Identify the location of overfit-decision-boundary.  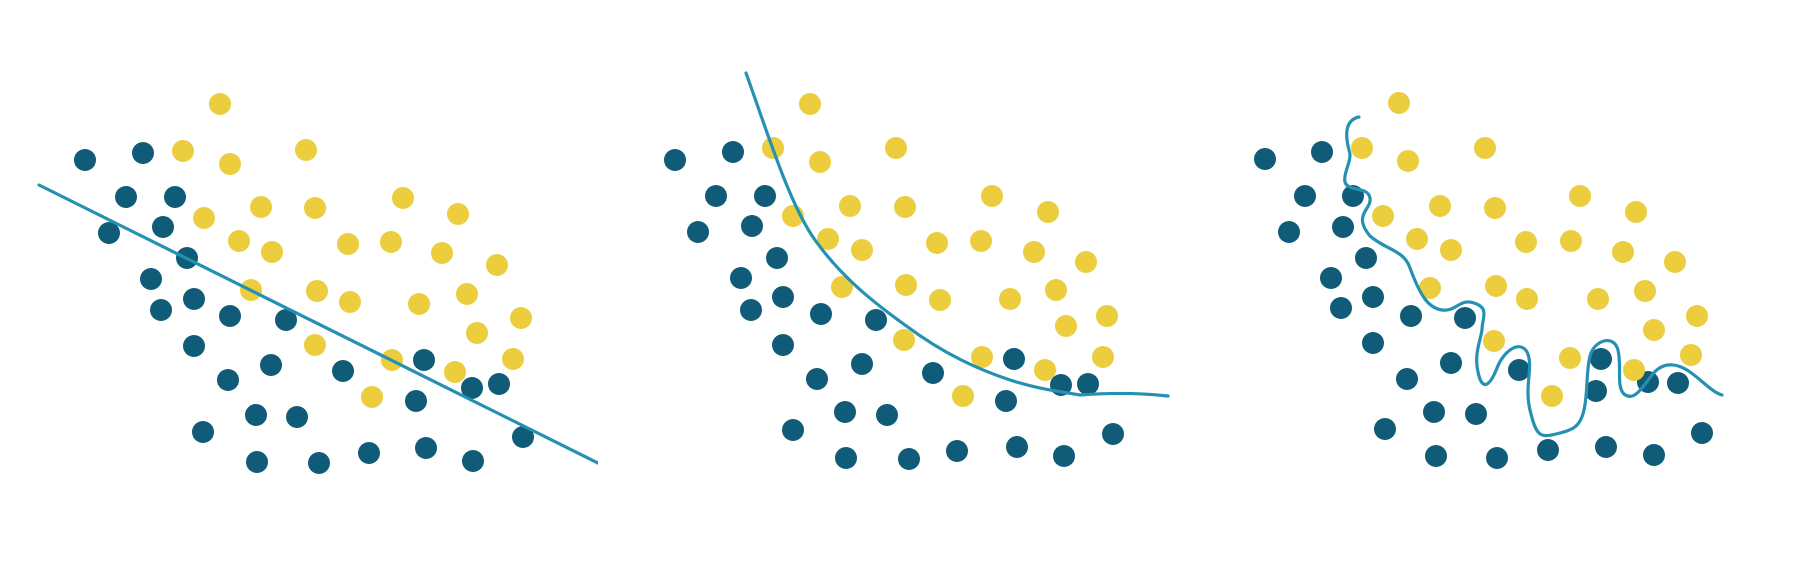
(1533, 276).